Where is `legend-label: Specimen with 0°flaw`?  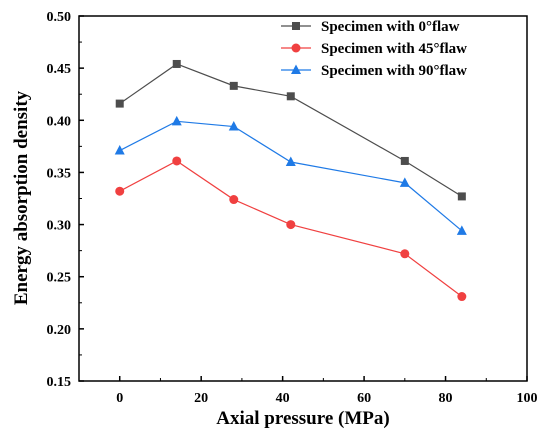
legend-label: Specimen with 0°flaw is located at coordinates (390, 27).